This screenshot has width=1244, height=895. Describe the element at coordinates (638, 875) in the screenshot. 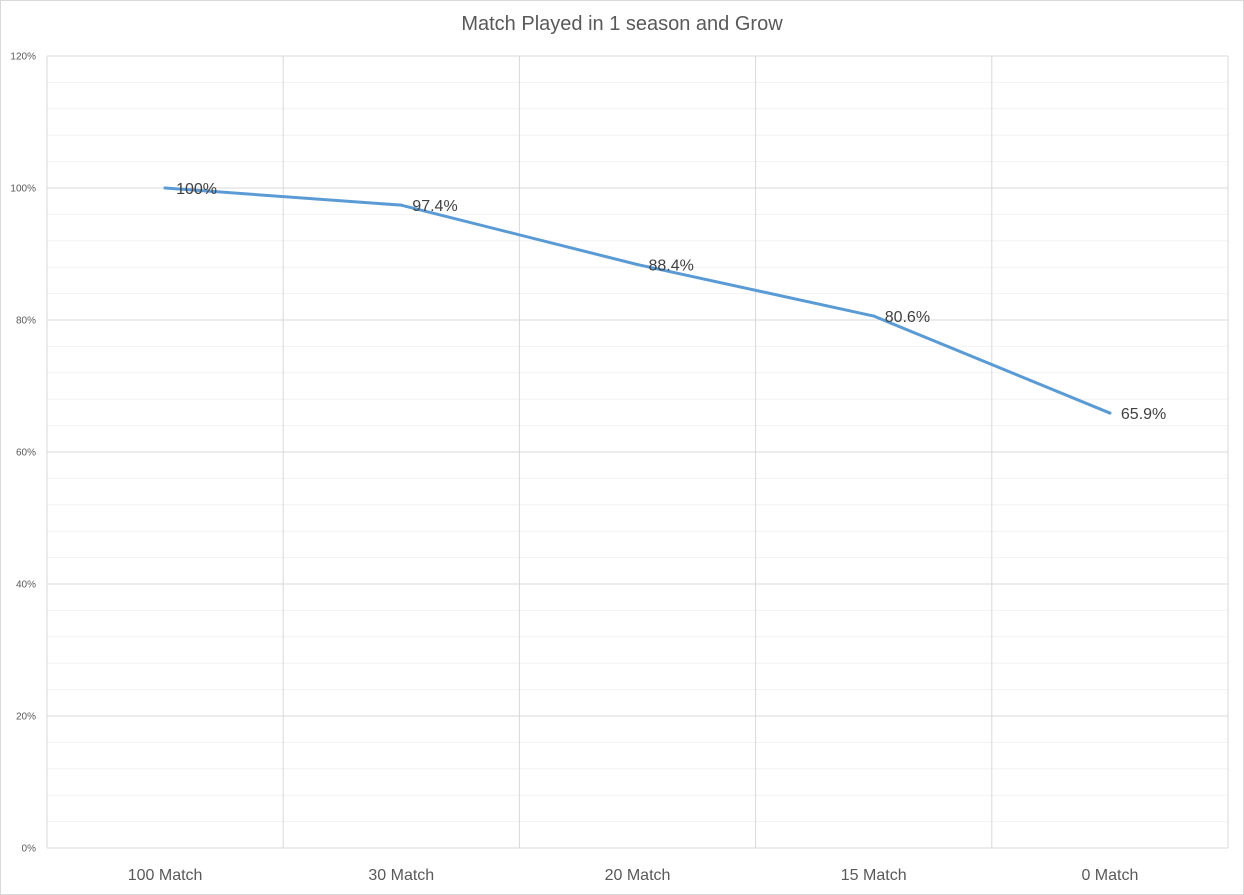

I see `x-tick-label: 20 Match` at that location.